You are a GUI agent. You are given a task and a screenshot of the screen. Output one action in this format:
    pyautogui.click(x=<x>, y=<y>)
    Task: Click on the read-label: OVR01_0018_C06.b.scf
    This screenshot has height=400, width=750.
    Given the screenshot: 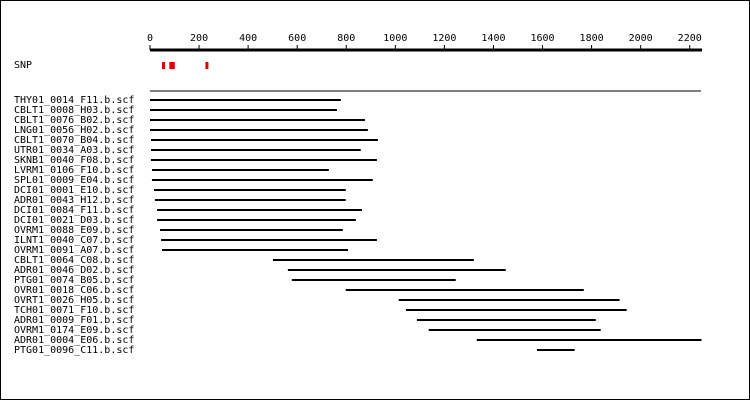 What is the action you would take?
    pyautogui.click(x=74, y=290)
    